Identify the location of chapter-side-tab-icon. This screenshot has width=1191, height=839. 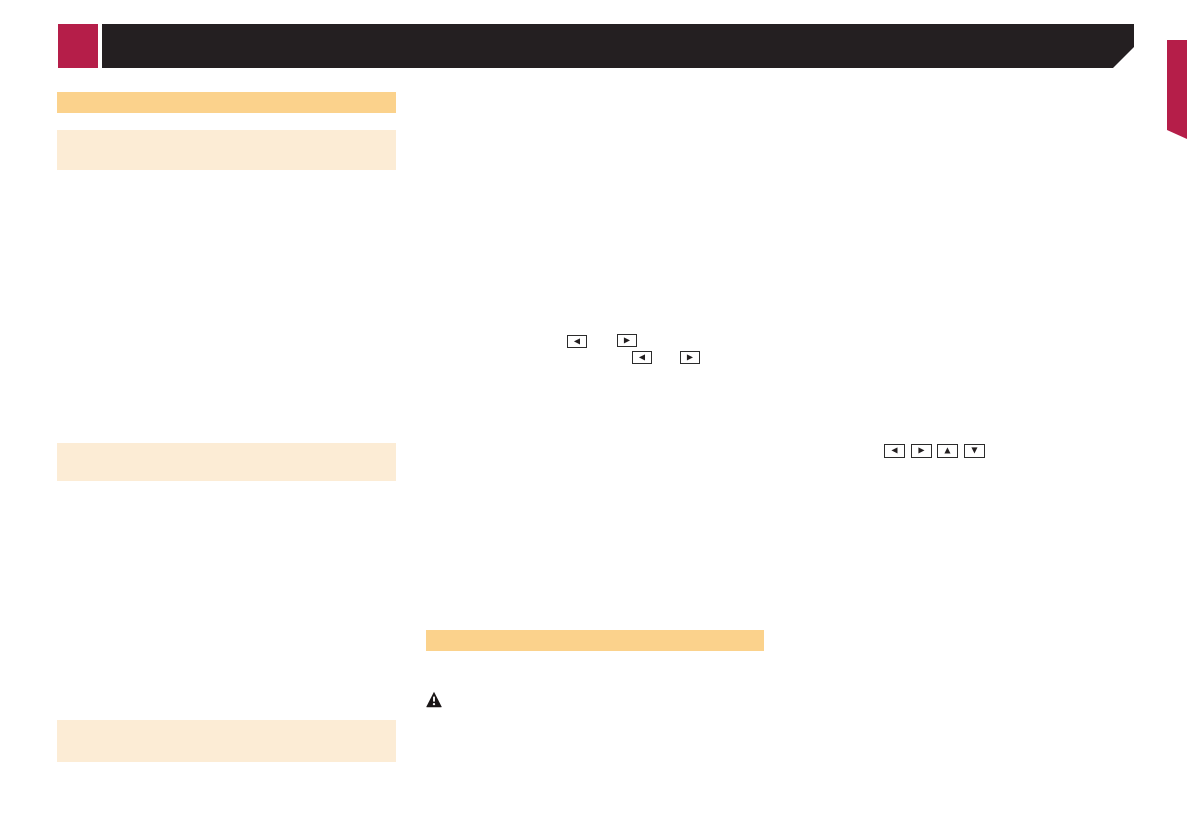
(1177, 89).